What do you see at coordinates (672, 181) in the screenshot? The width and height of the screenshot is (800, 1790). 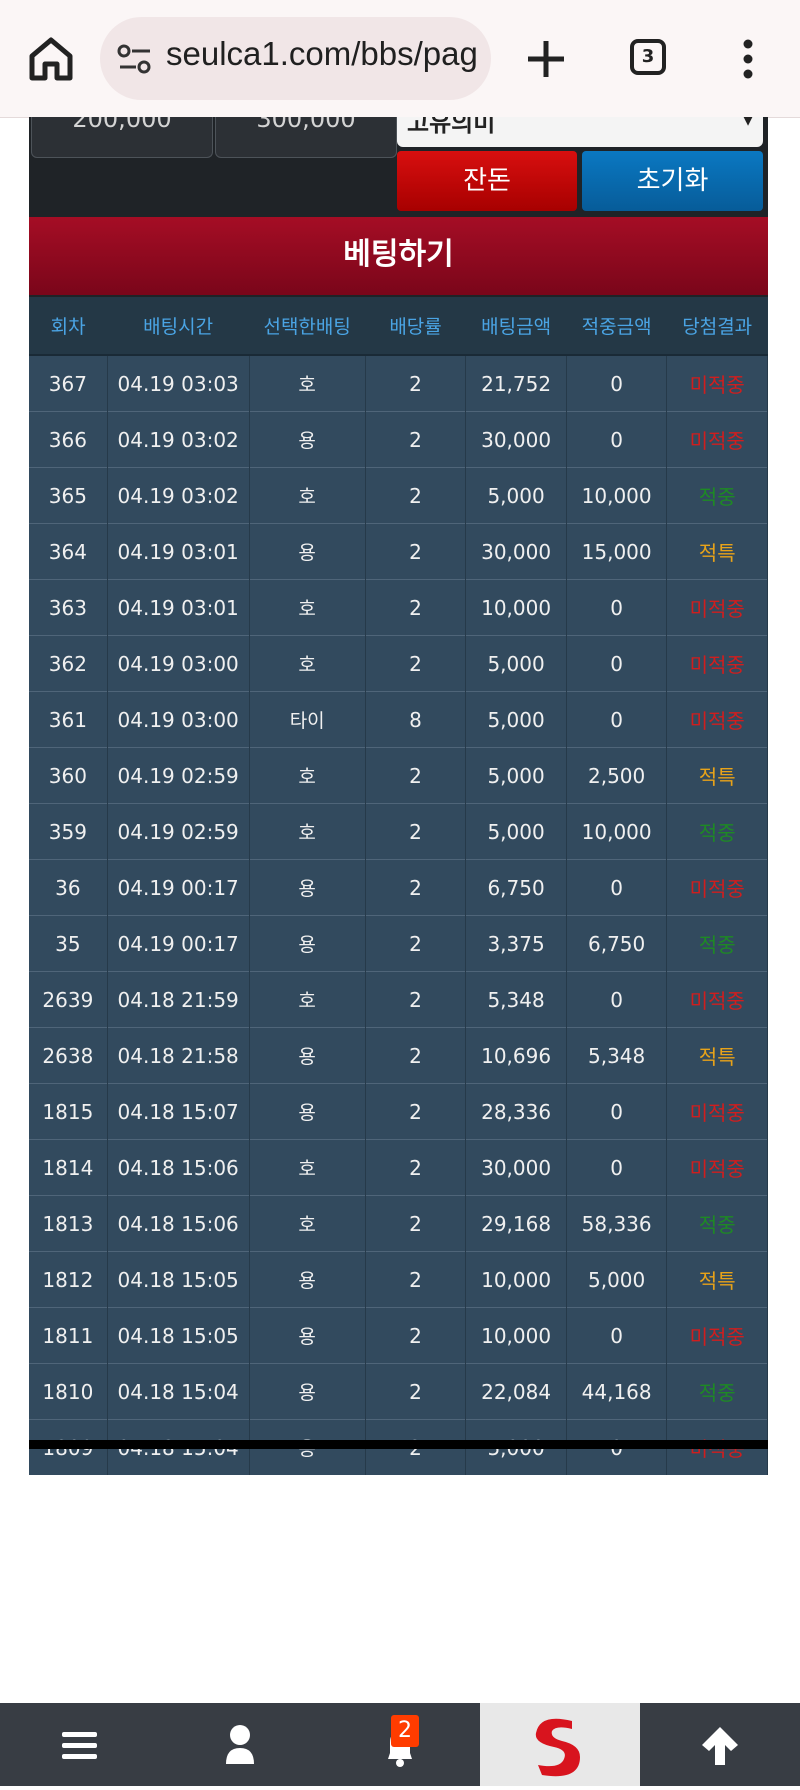 I see `reset-button: 초기화` at bounding box center [672, 181].